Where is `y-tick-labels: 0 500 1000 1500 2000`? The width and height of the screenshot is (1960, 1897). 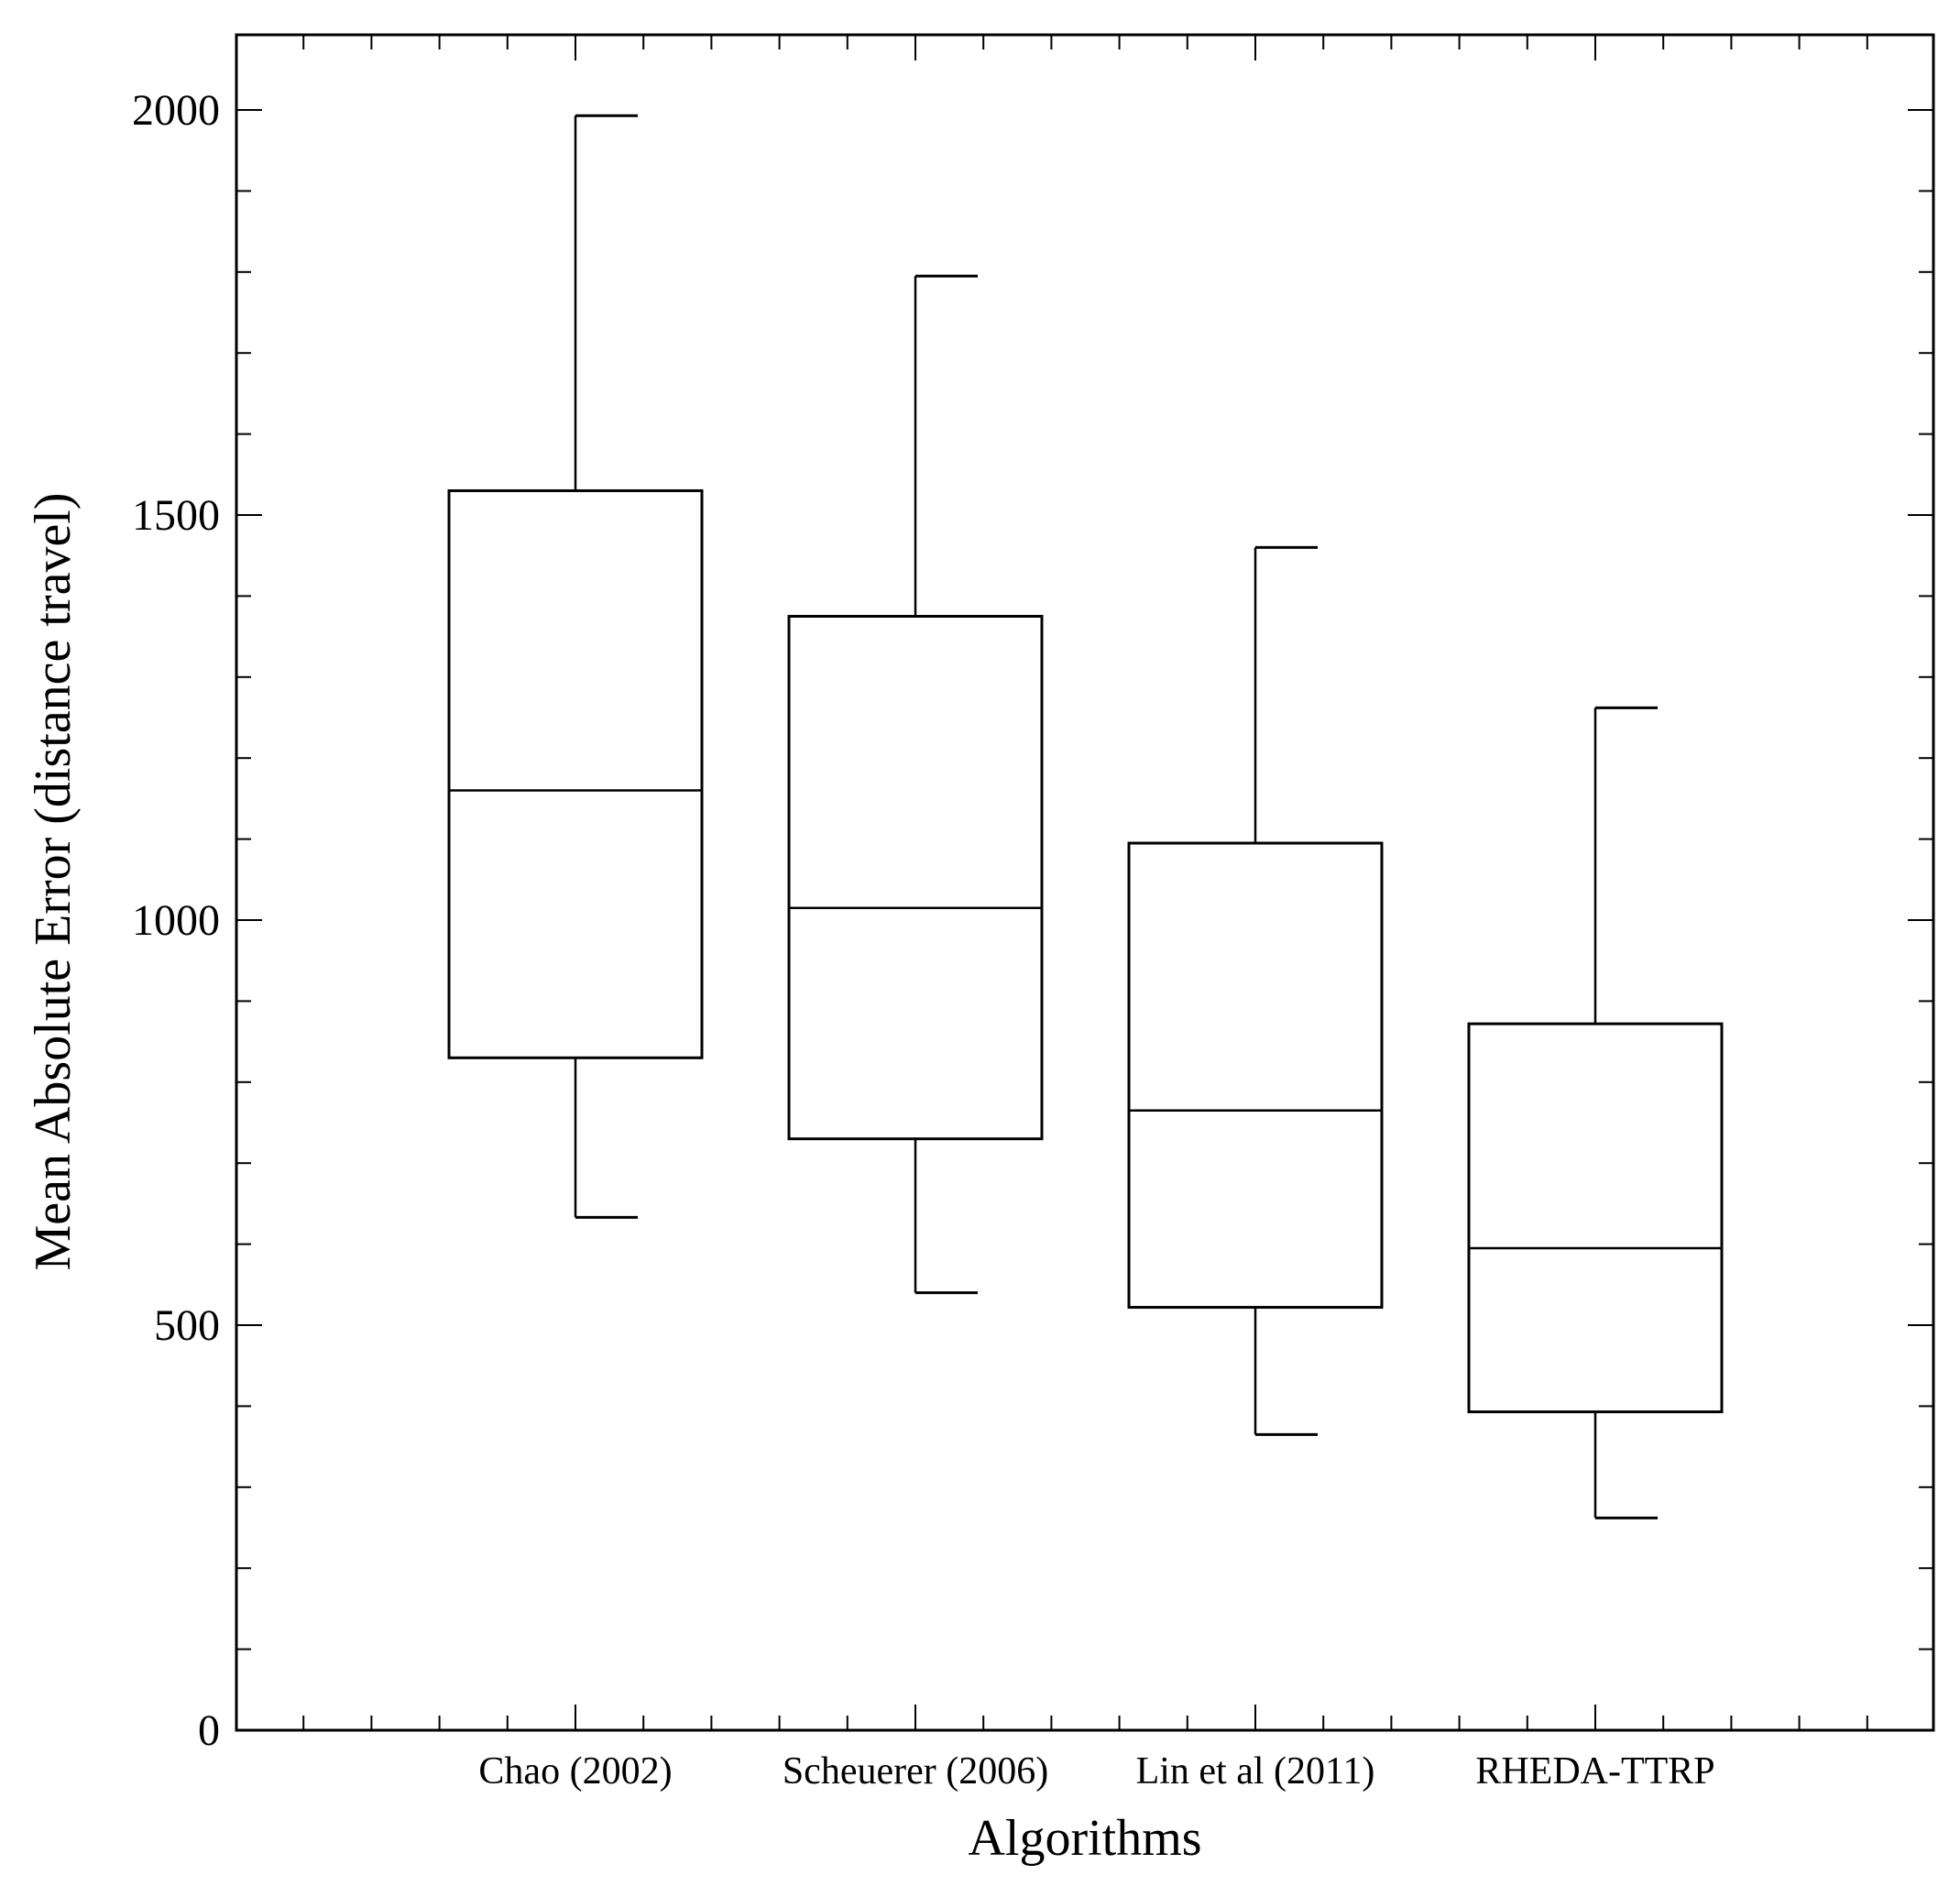
y-tick-labels: 0 500 1000 1500 2000 is located at coordinates (176, 920).